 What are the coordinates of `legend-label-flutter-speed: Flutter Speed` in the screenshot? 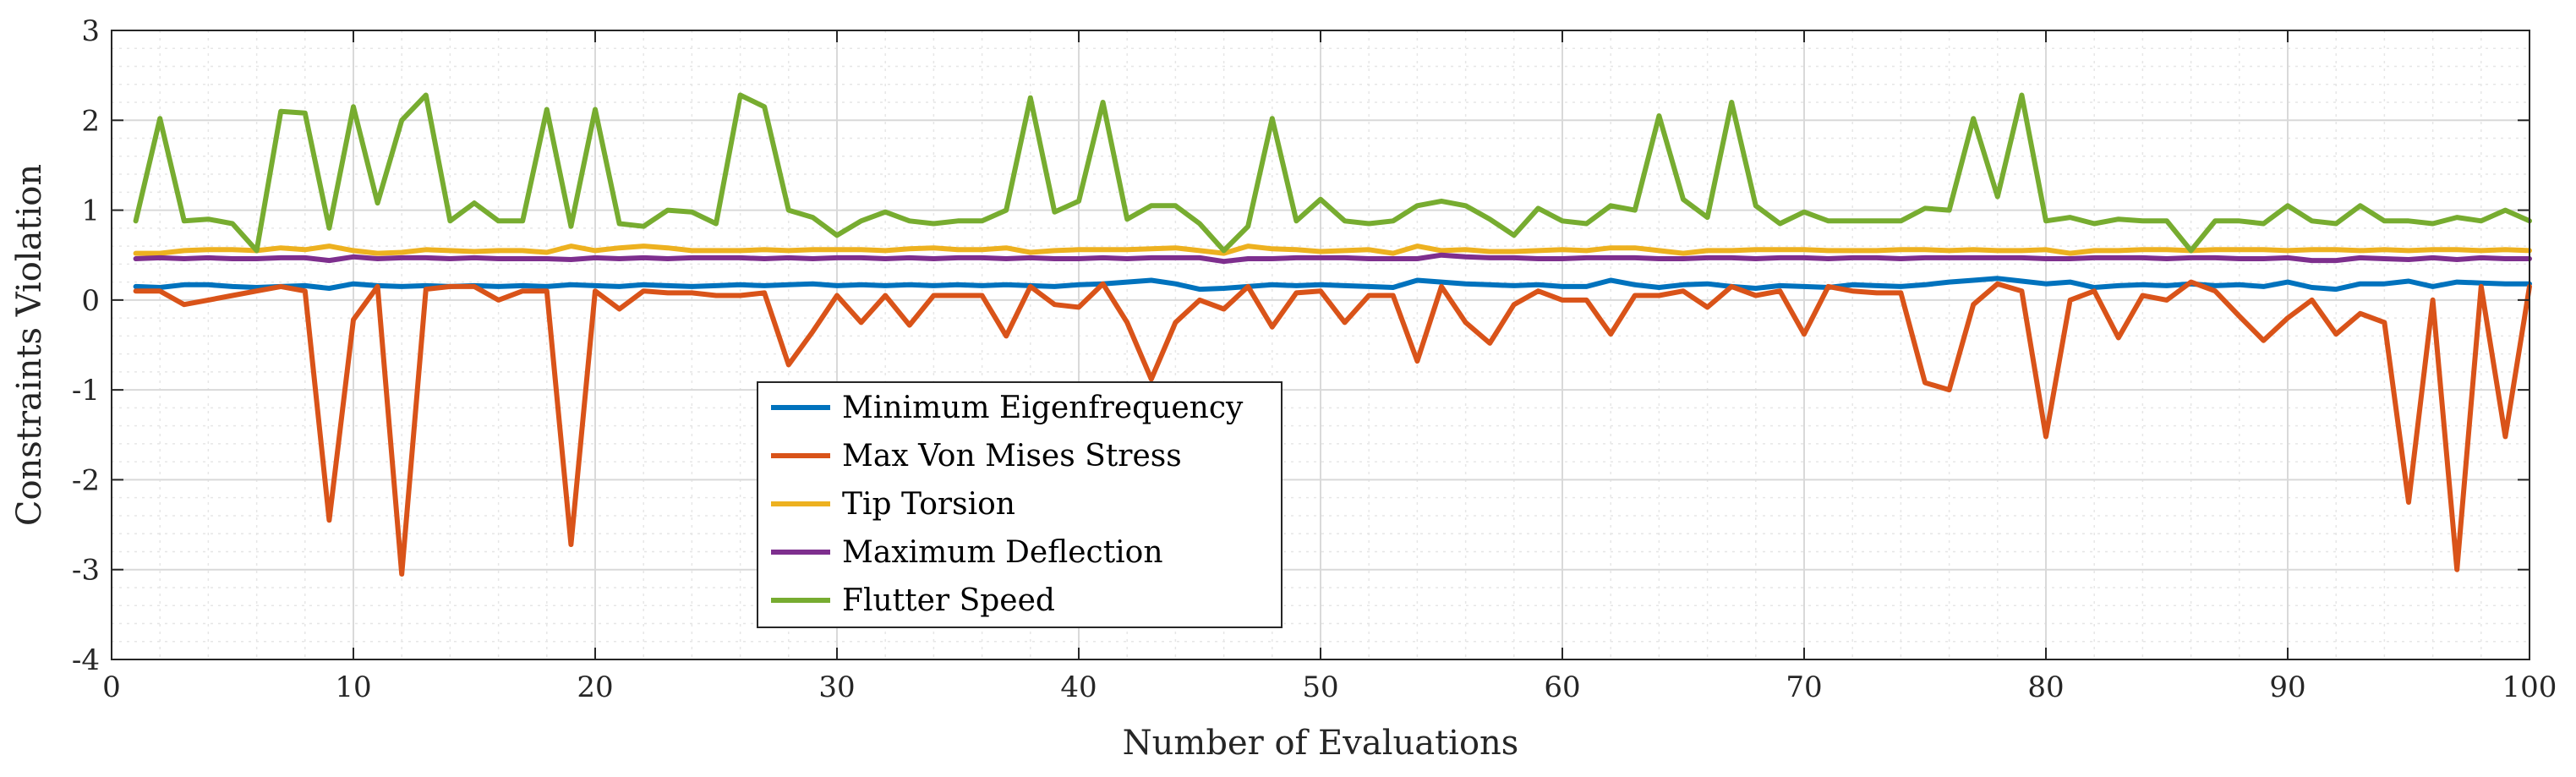 It's located at (948, 600).